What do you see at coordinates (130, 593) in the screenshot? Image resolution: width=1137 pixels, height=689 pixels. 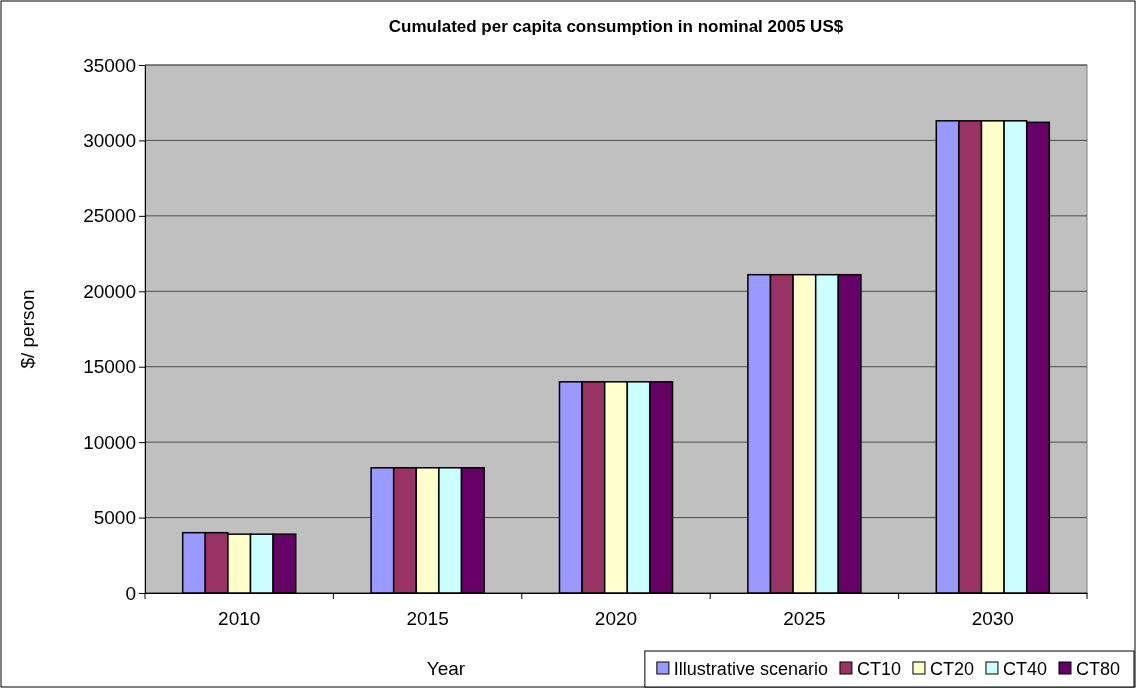 I see `y-tick-label: 0` at bounding box center [130, 593].